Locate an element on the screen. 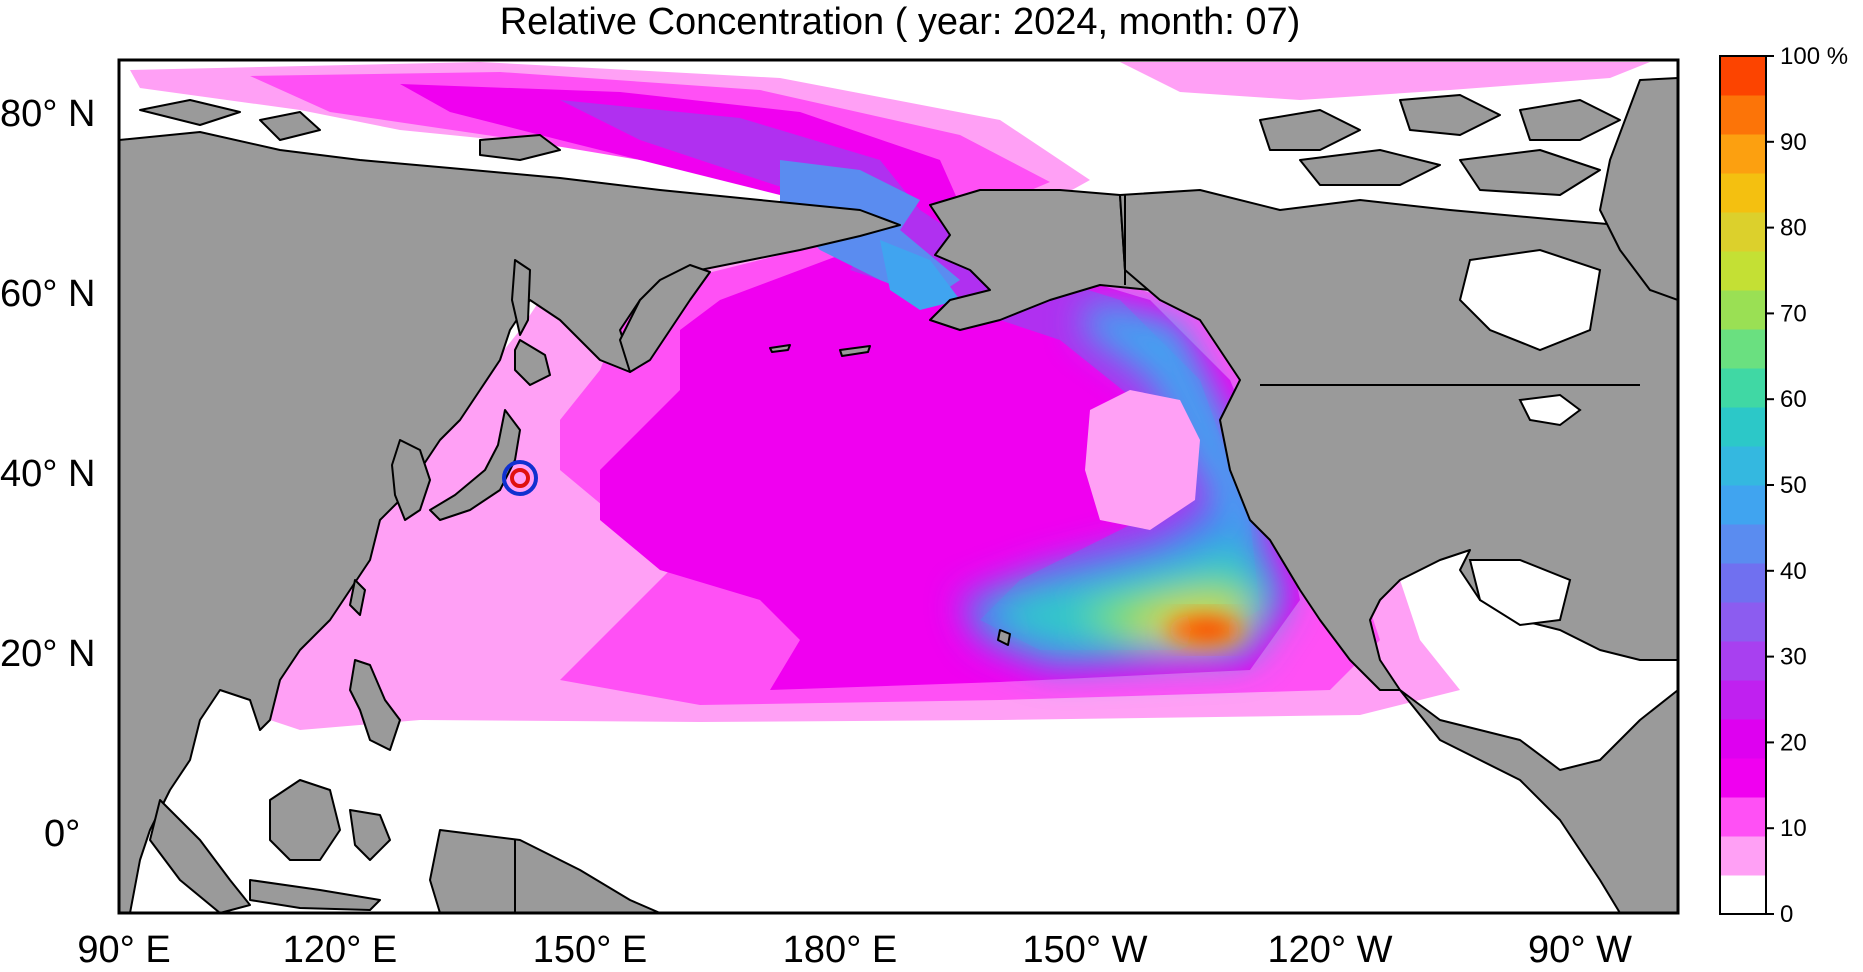 This screenshot has height=972, width=1863. philippines is located at coordinates (375, 705).